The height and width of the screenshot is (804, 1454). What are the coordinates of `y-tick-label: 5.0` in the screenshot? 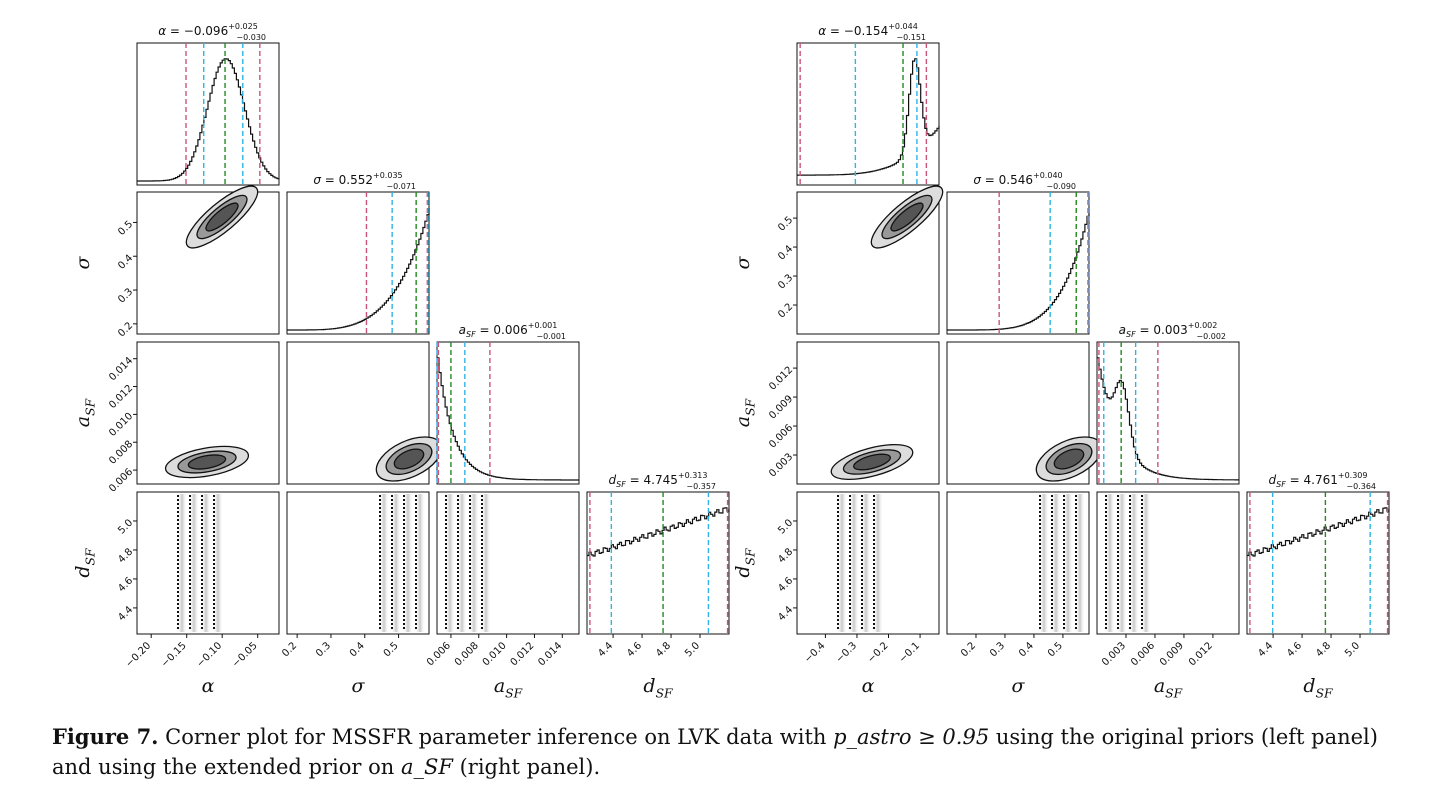 It's located at (785, 526).